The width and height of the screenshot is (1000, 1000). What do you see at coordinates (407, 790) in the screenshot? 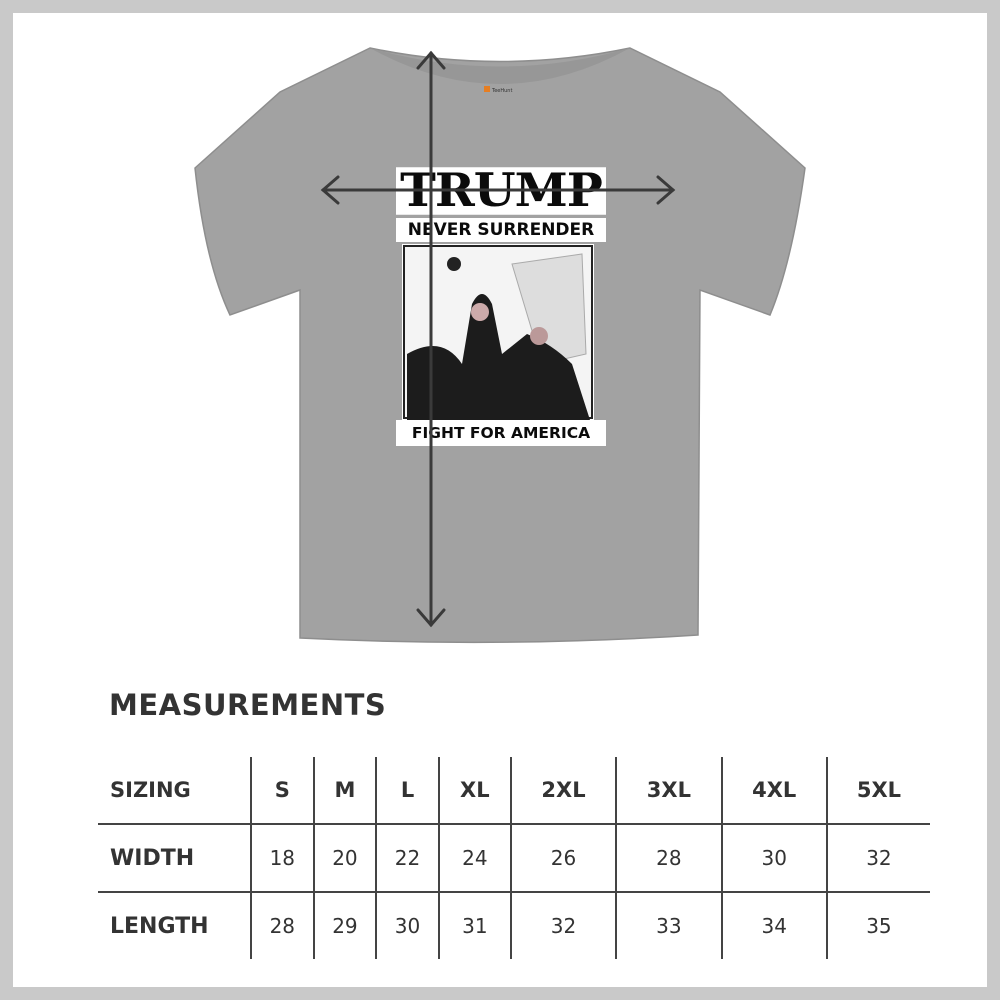
I see `size-l: L` at bounding box center [407, 790].